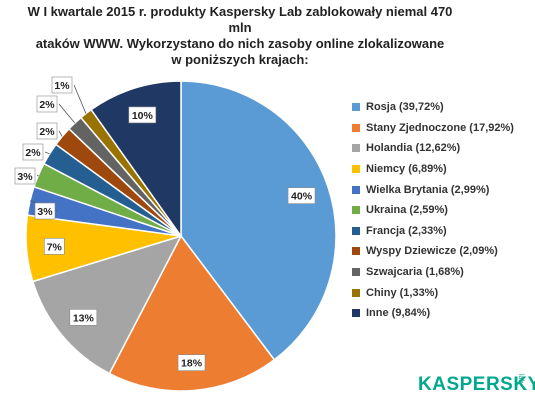 This screenshot has width=535, height=404. I want to click on kaspersky-logo: KASPERSKY, so click(476, 384).